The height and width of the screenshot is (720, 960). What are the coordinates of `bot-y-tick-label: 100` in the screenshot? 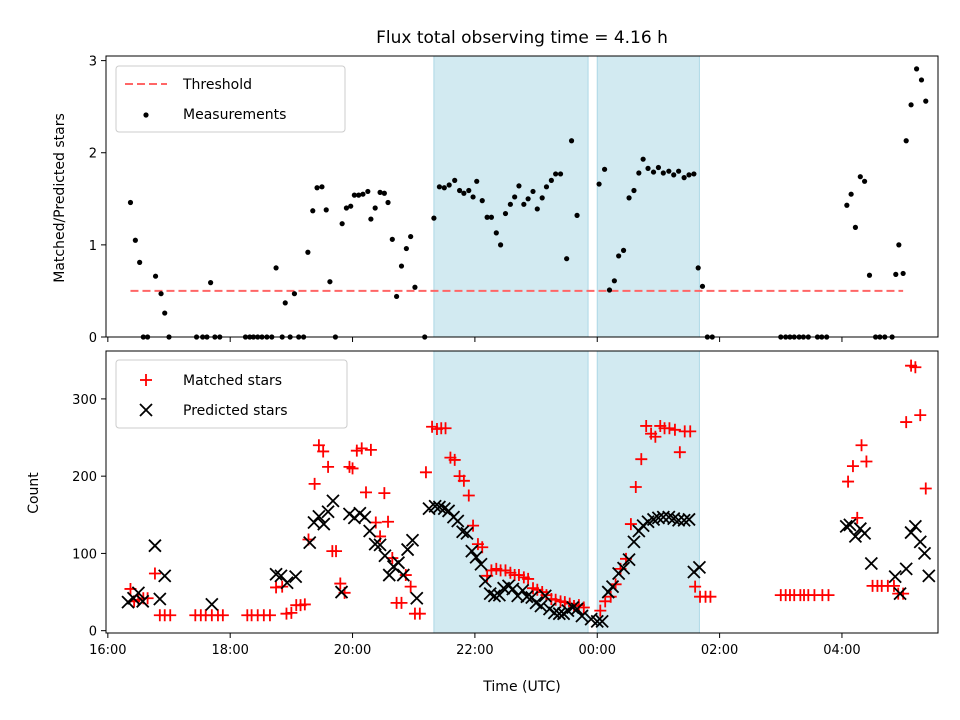 It's located at (84, 554).